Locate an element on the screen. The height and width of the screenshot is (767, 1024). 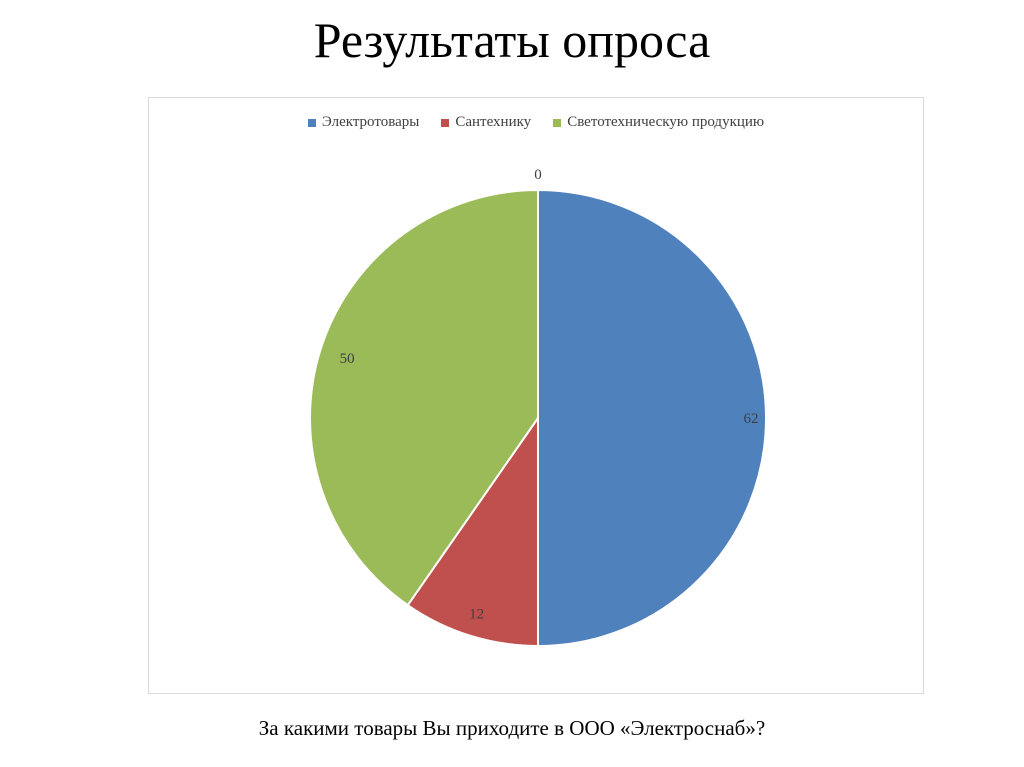
data-label-santekhniku: 12 is located at coordinates (476, 615).